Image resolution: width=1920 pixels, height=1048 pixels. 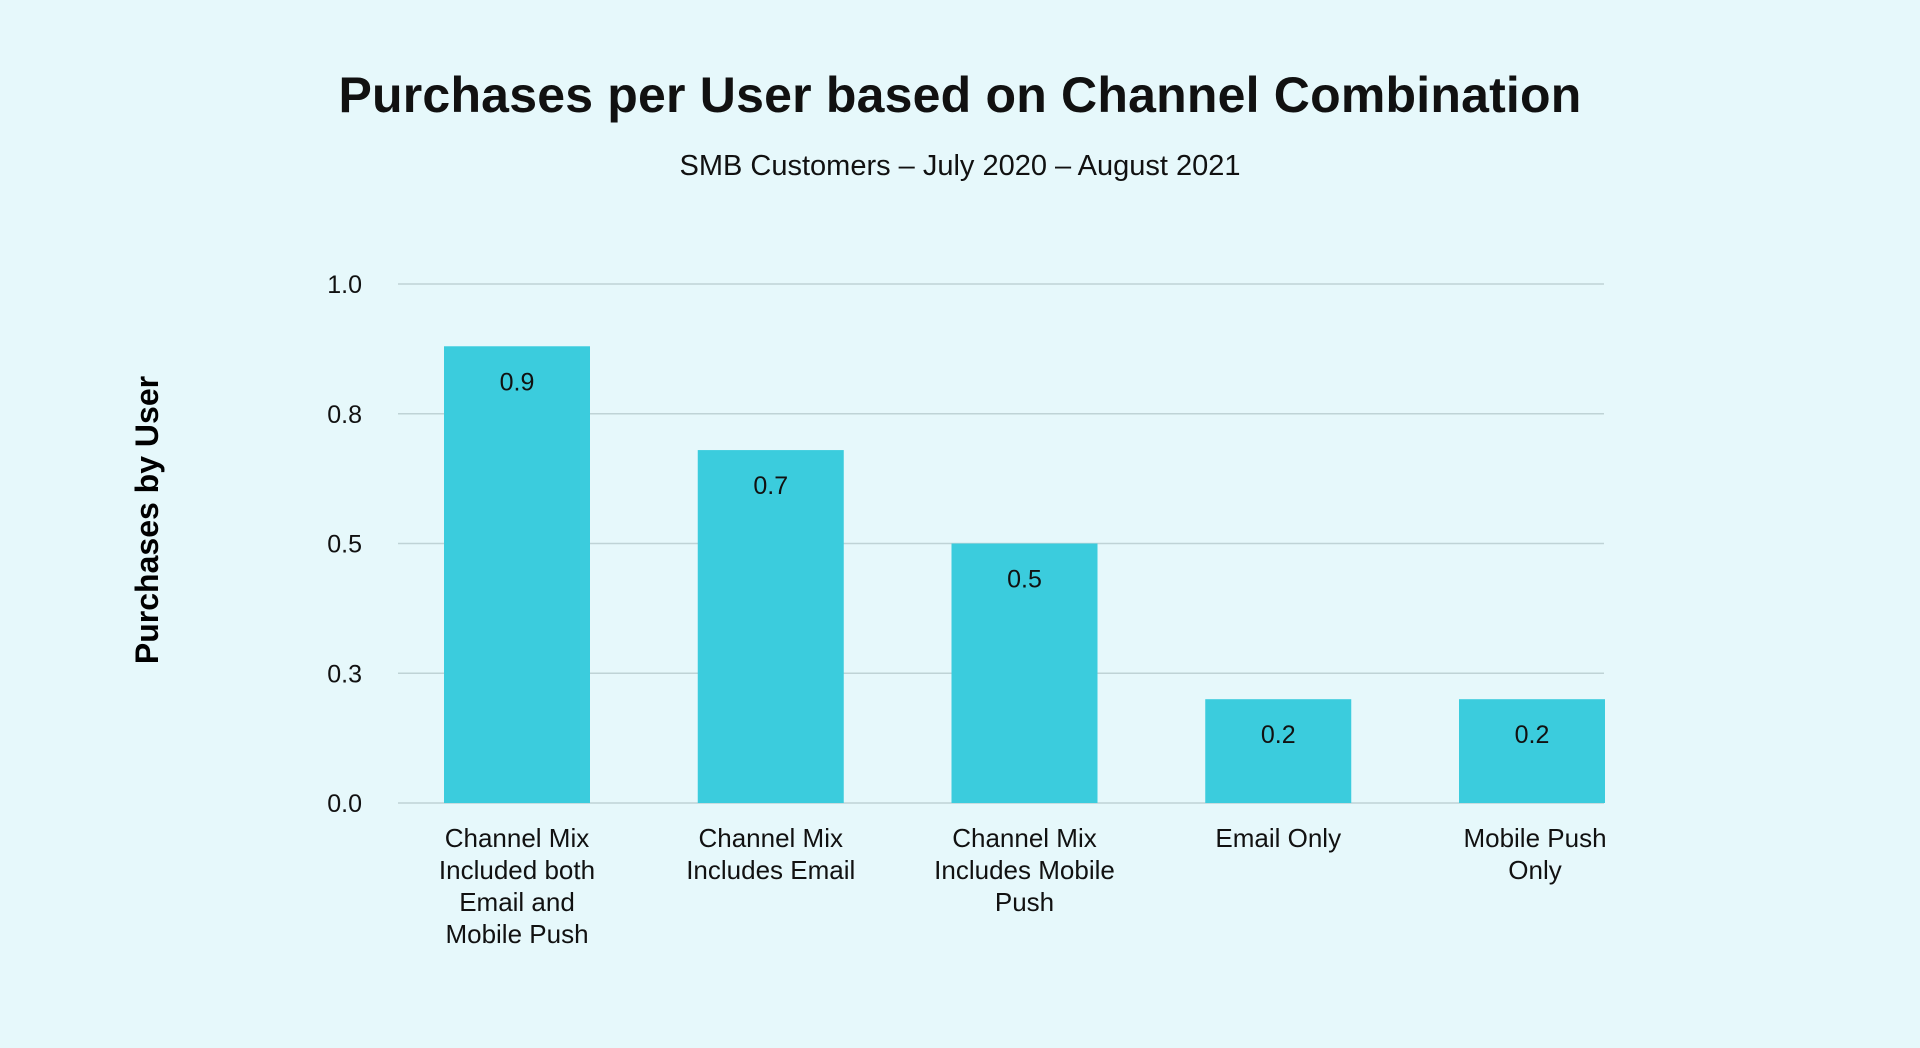 What do you see at coordinates (517, 902) in the screenshot?
I see `x-category-label: Email and` at bounding box center [517, 902].